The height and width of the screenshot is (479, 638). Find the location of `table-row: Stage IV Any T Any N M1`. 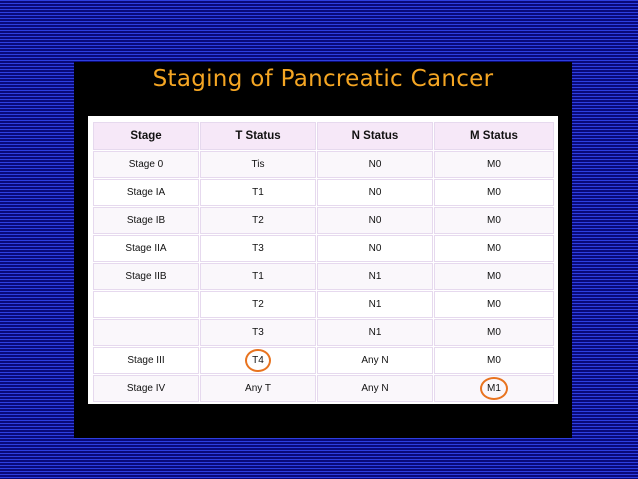

table-row: Stage IV Any T Any N M1 is located at coordinates (323, 388).